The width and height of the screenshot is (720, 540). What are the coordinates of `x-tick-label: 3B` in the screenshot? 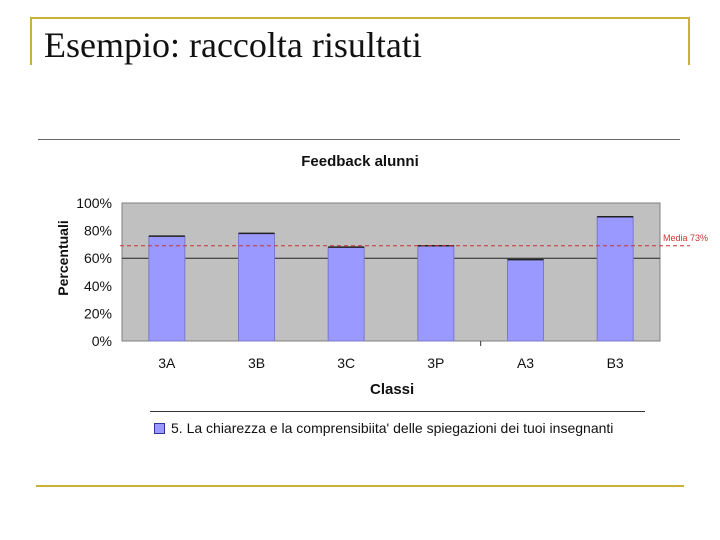 It's located at (256, 363).